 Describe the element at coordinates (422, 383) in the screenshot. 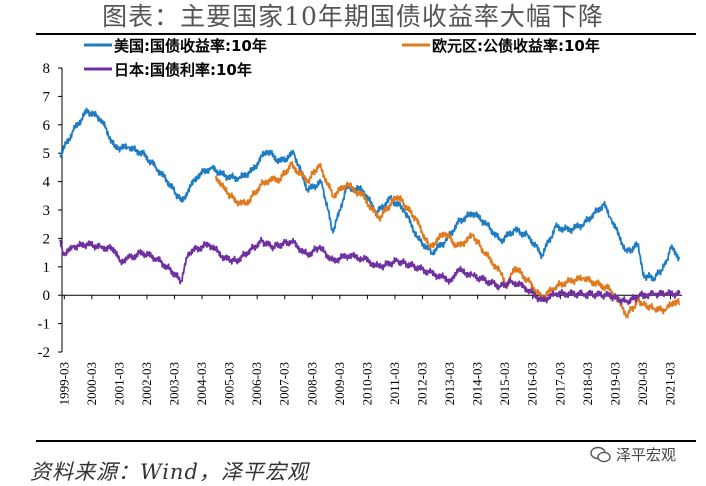

I see `x-tick-label: 2012-03` at that location.